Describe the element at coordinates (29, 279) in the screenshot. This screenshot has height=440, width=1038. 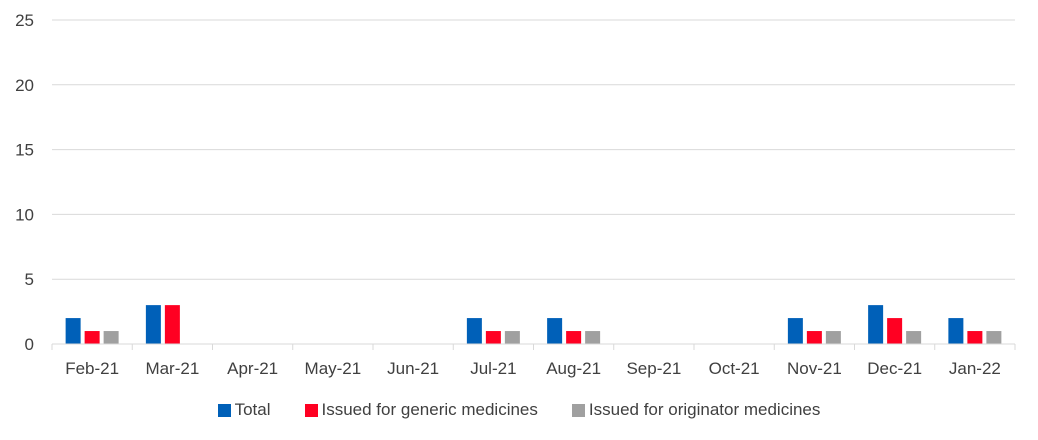
I see `y-tick-label: 5` at that location.